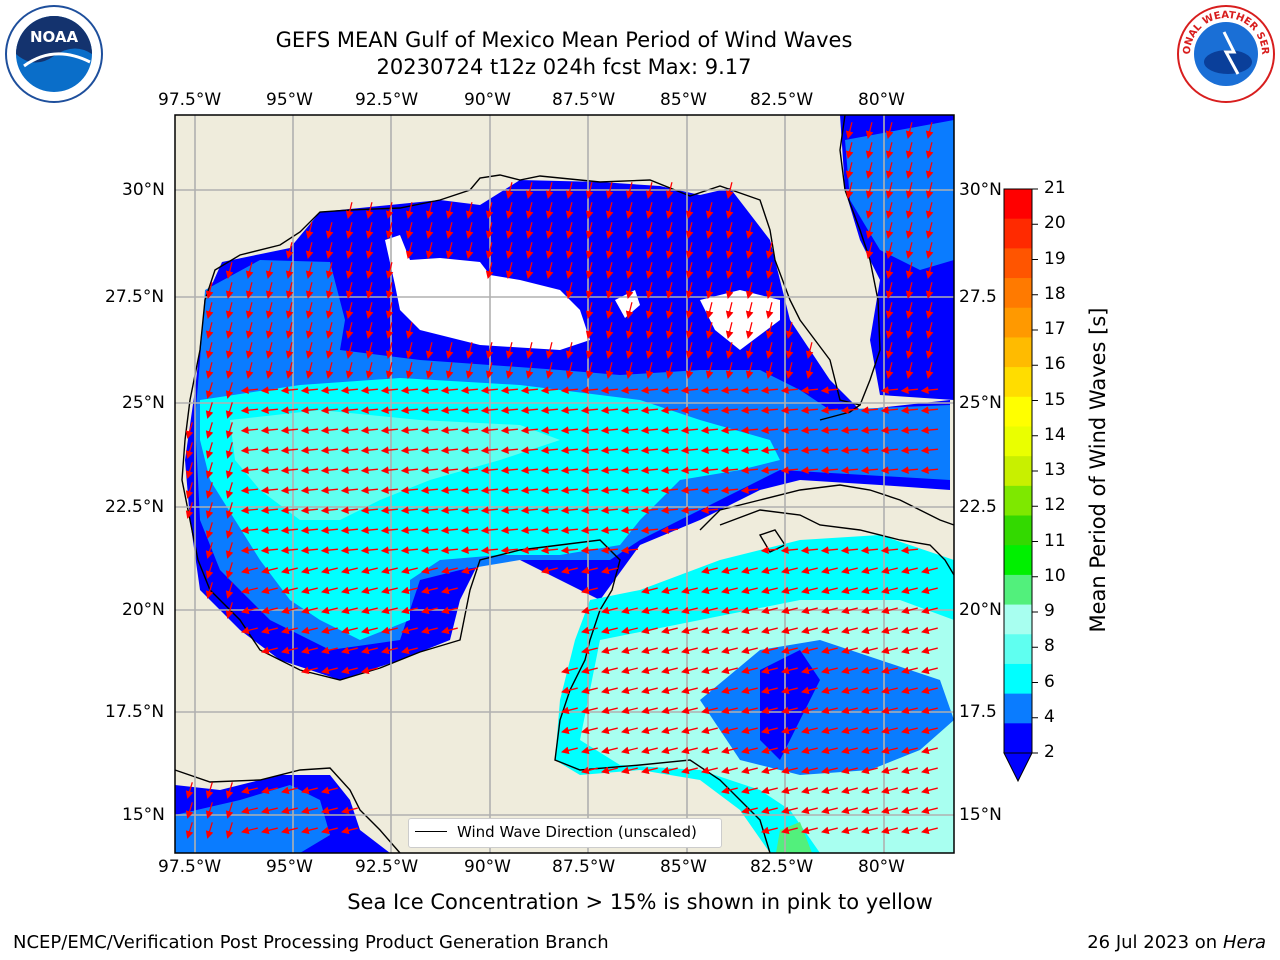  What do you see at coordinates (54, 54) in the screenshot?
I see `noaa-logo: NOAA` at bounding box center [54, 54].